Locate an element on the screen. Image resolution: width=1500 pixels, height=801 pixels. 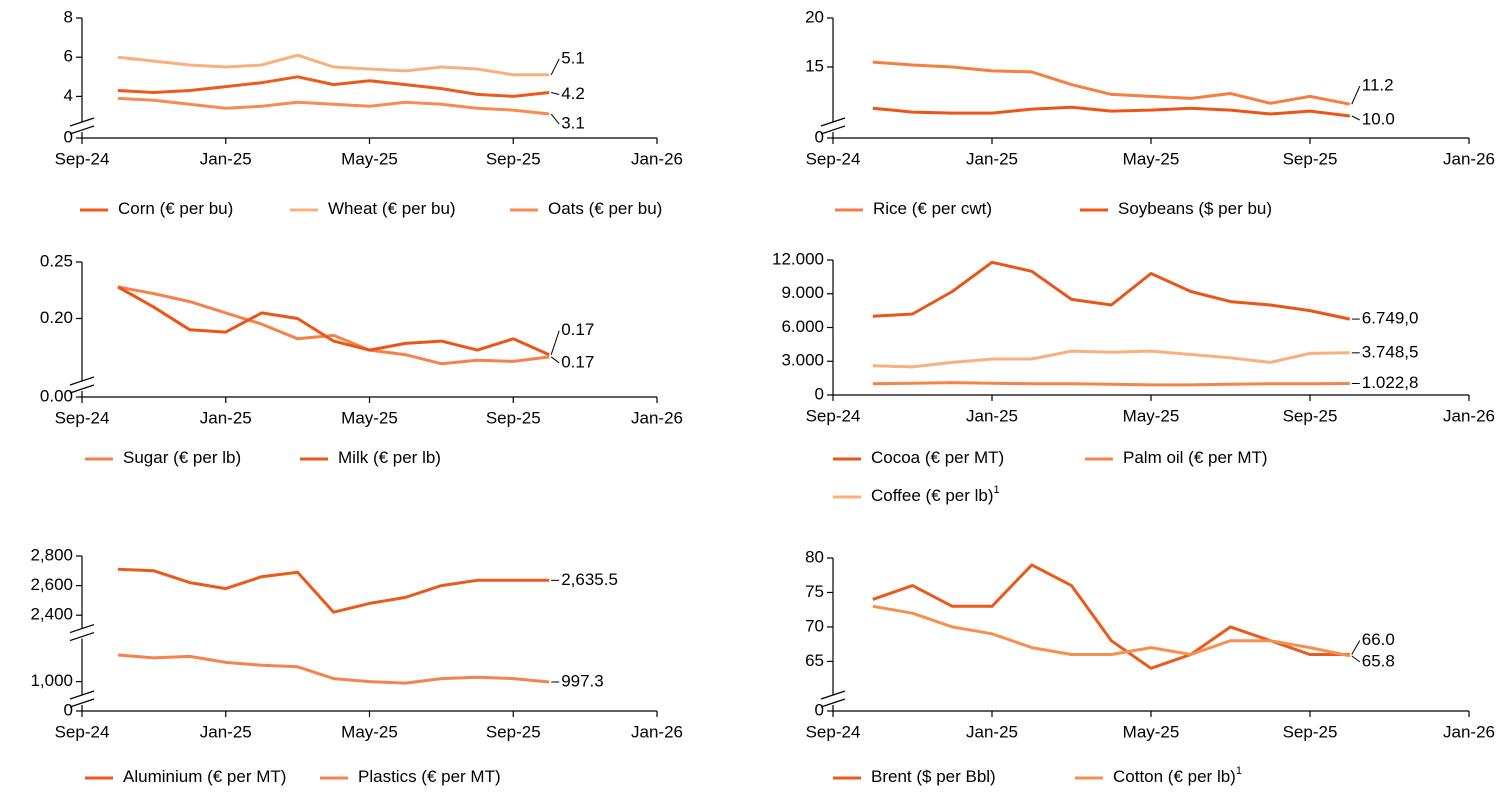
y-tick-label: 8 is located at coordinates (68, 16).